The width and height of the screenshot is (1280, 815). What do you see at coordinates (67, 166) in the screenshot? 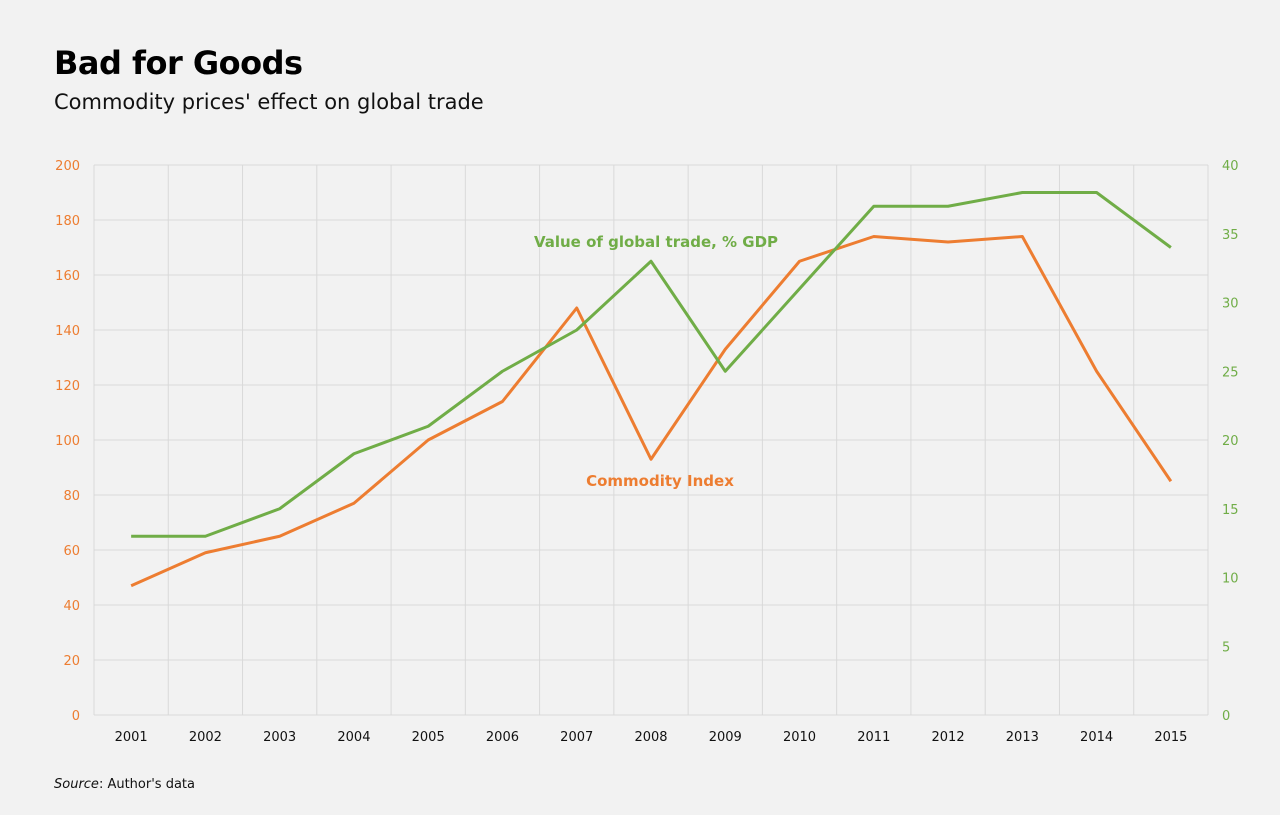
I see `y-left-tick-label: 200` at bounding box center [67, 166].